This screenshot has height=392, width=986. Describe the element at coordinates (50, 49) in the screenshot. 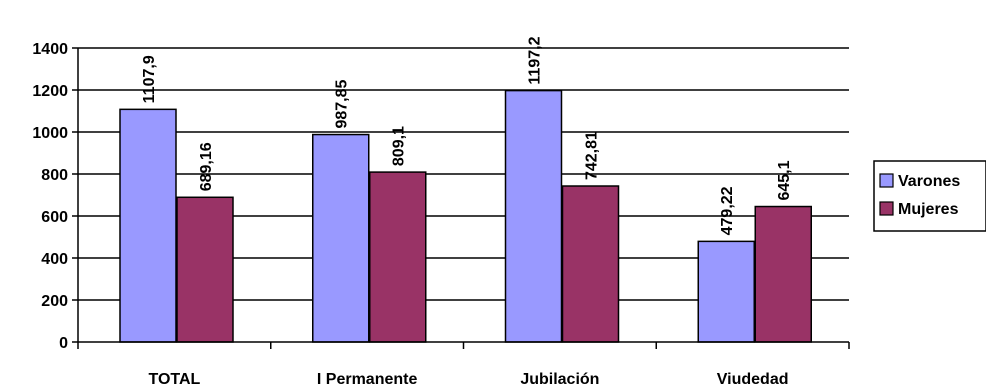

I see `y-tick-label: 1400` at that location.